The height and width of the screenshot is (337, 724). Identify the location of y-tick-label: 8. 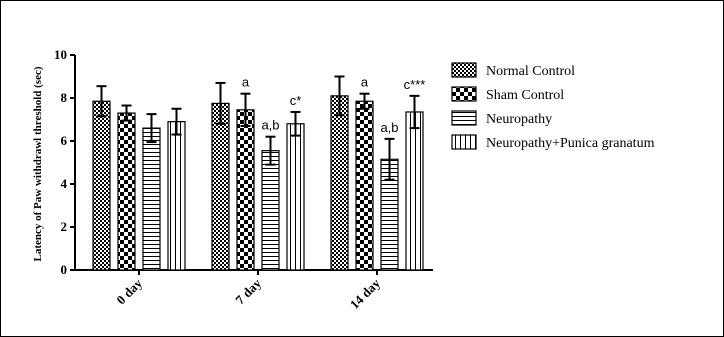
(64, 97).